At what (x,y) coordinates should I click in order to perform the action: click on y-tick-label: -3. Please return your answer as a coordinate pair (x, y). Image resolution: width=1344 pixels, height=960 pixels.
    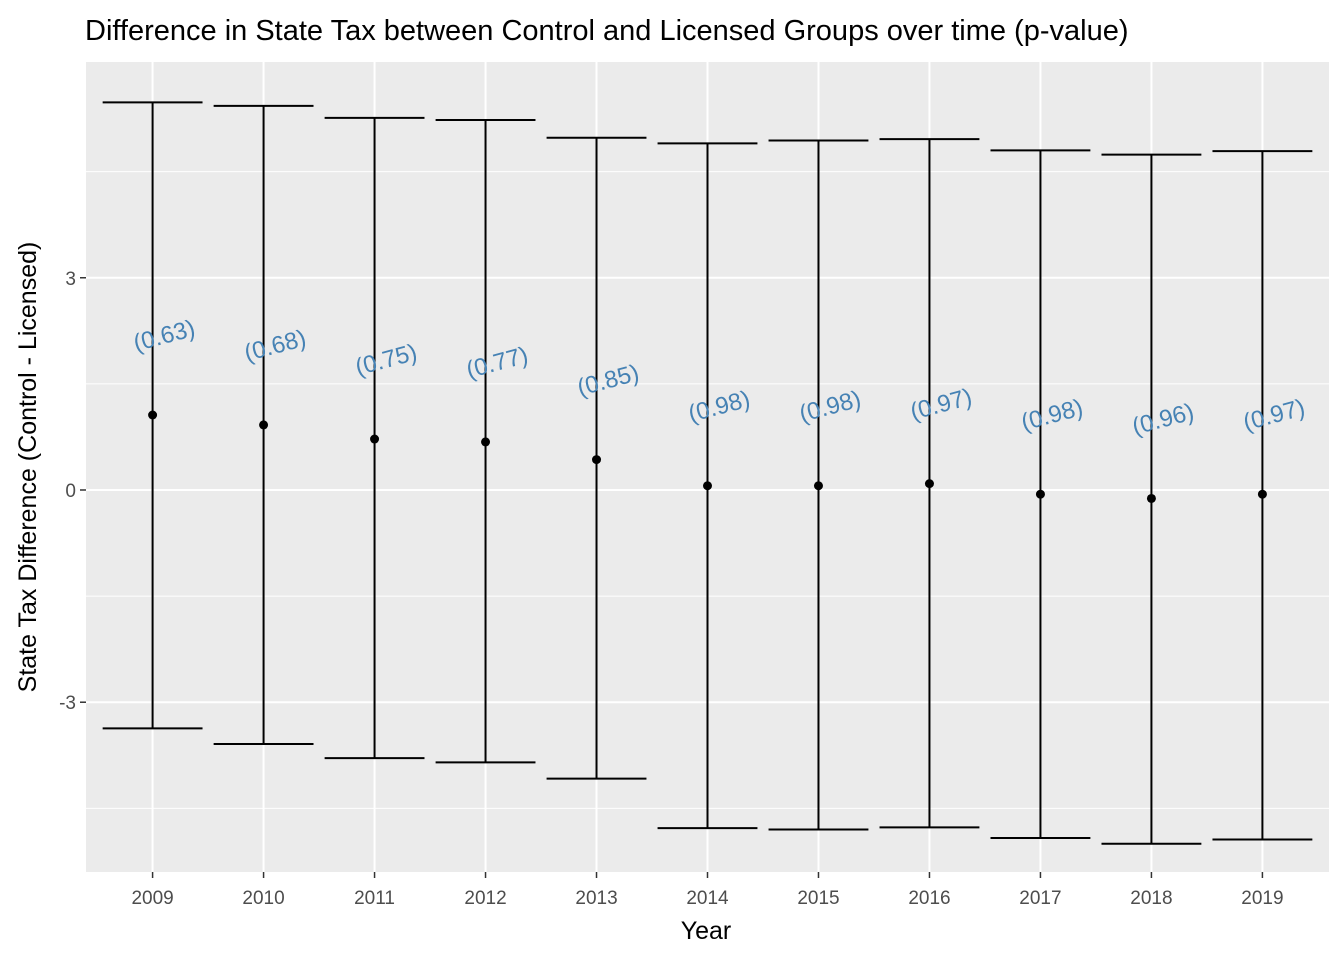
    Looking at the image, I should click on (67, 703).